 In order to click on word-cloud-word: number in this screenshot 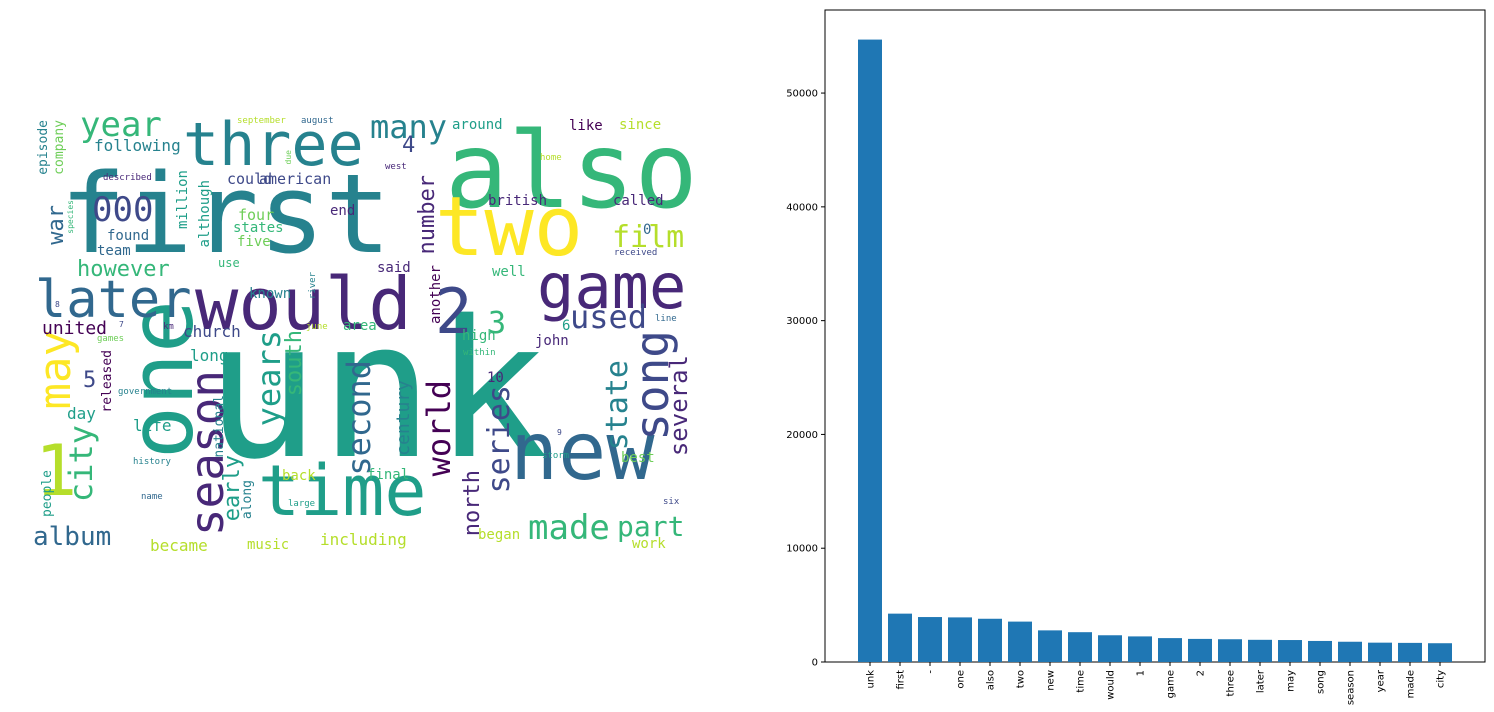, I will do `click(427, 214)`.